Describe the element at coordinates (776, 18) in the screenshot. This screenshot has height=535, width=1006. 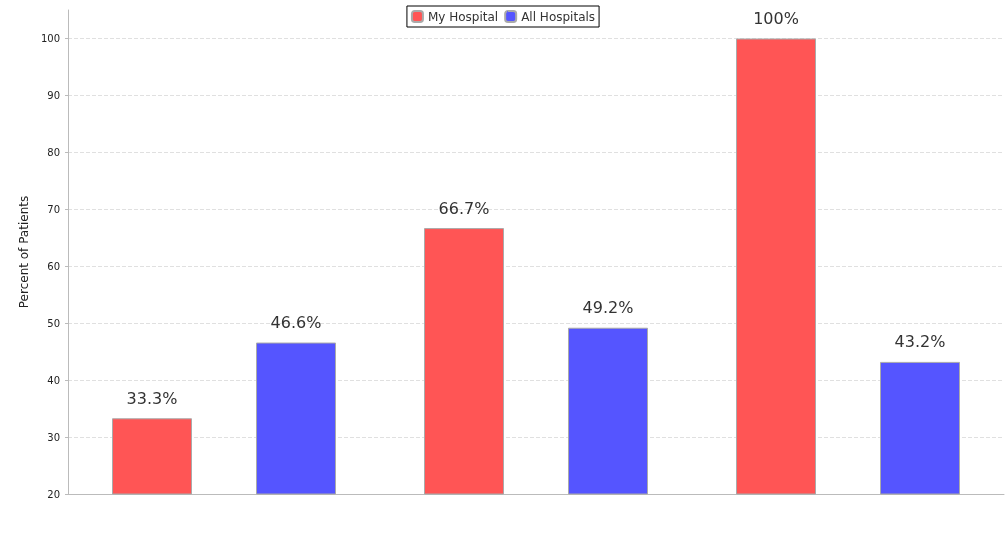
I see `data-label: 100%` at that location.